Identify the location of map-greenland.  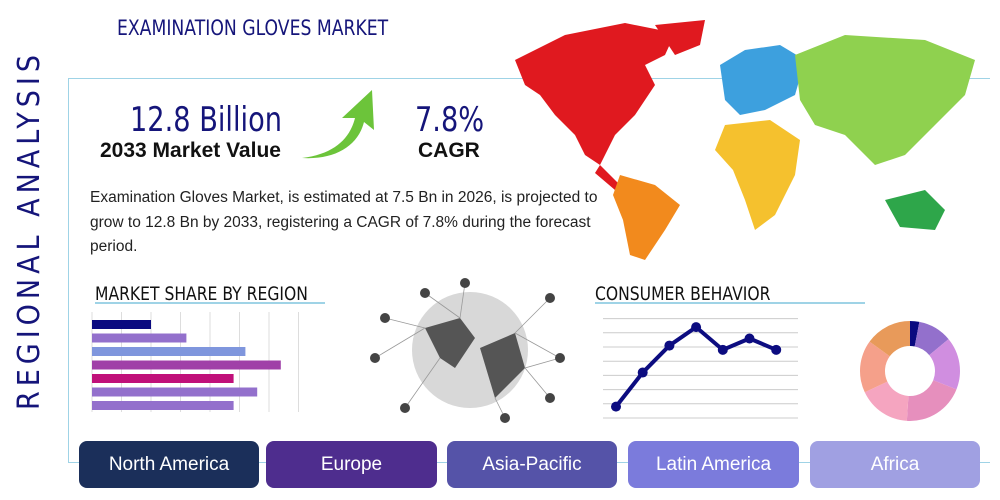
(680, 37).